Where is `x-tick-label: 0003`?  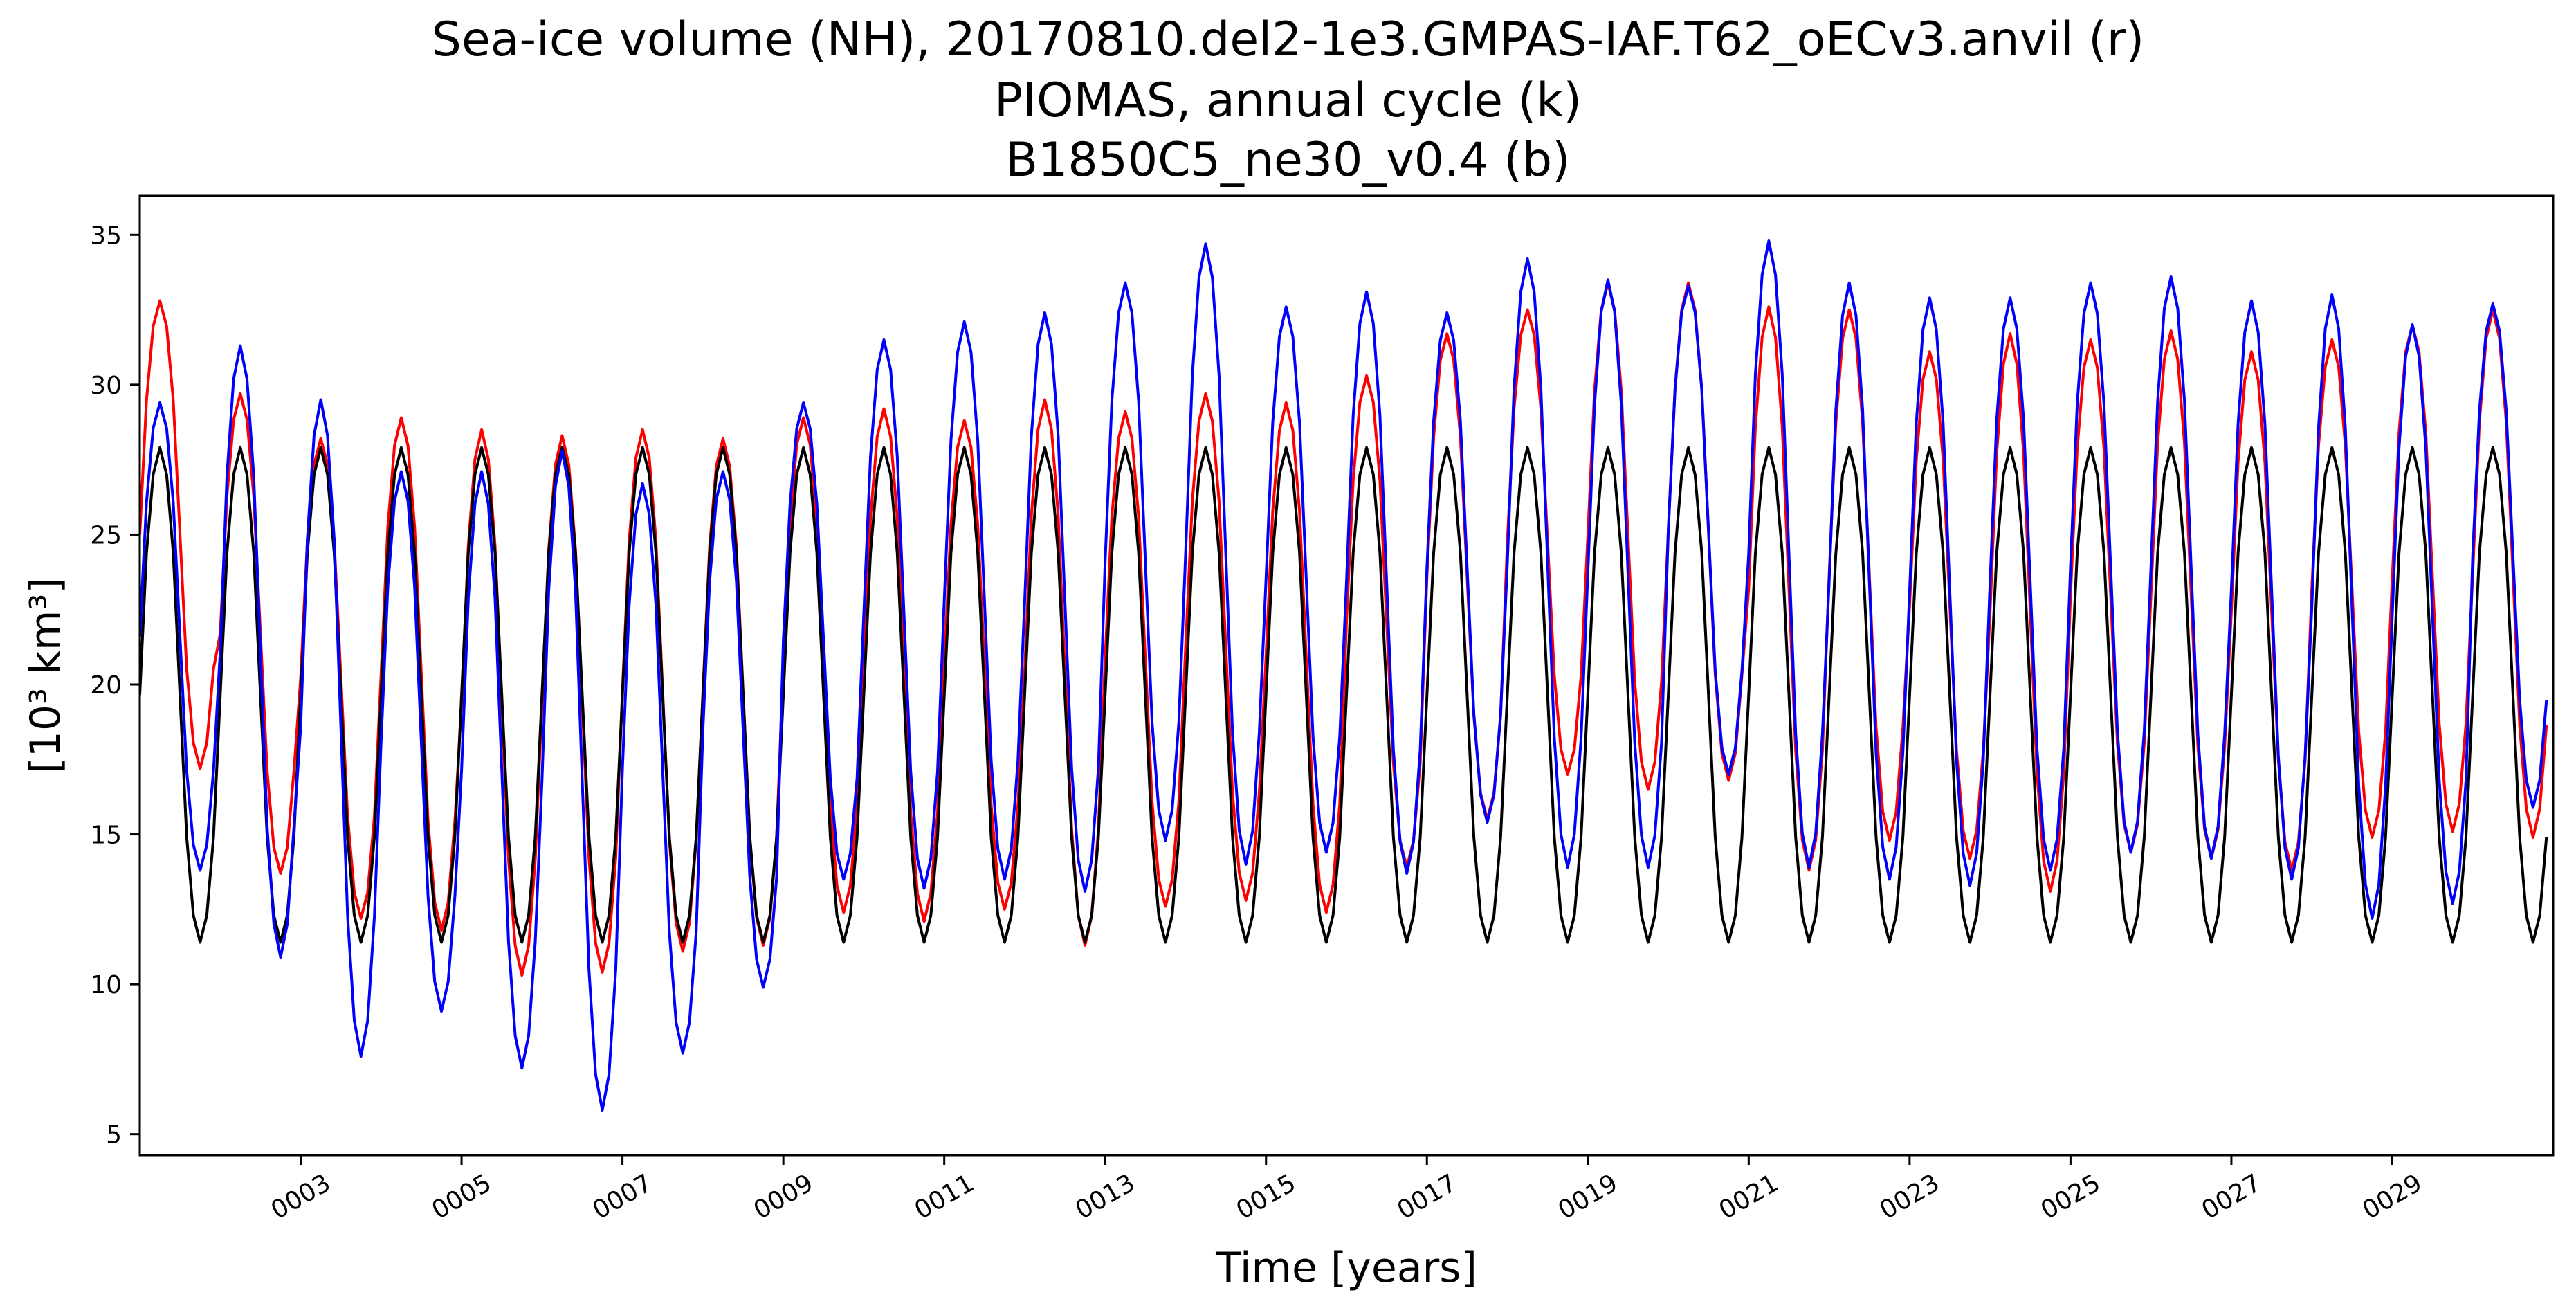
x-tick-label: 0003 is located at coordinates (301, 1197).